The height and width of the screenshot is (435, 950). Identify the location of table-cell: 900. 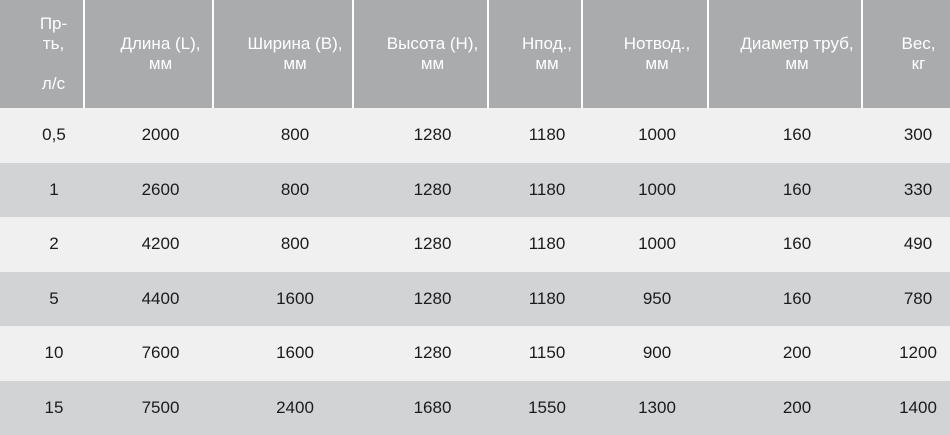
(657, 353).